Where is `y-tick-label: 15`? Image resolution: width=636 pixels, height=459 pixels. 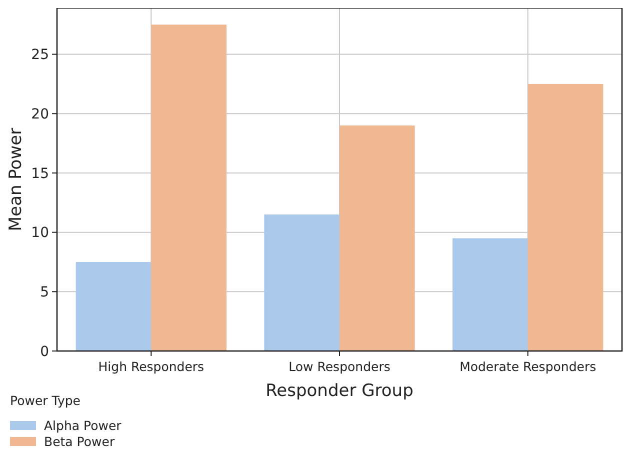 y-tick-label: 15 is located at coordinates (40, 174).